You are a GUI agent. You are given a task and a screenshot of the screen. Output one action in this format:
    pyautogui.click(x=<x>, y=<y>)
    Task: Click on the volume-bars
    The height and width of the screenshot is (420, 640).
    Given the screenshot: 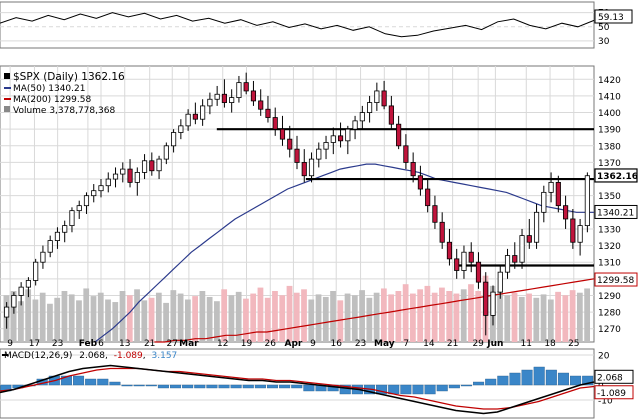 What is the action you would take?
    pyautogui.click(x=296, y=308)
    